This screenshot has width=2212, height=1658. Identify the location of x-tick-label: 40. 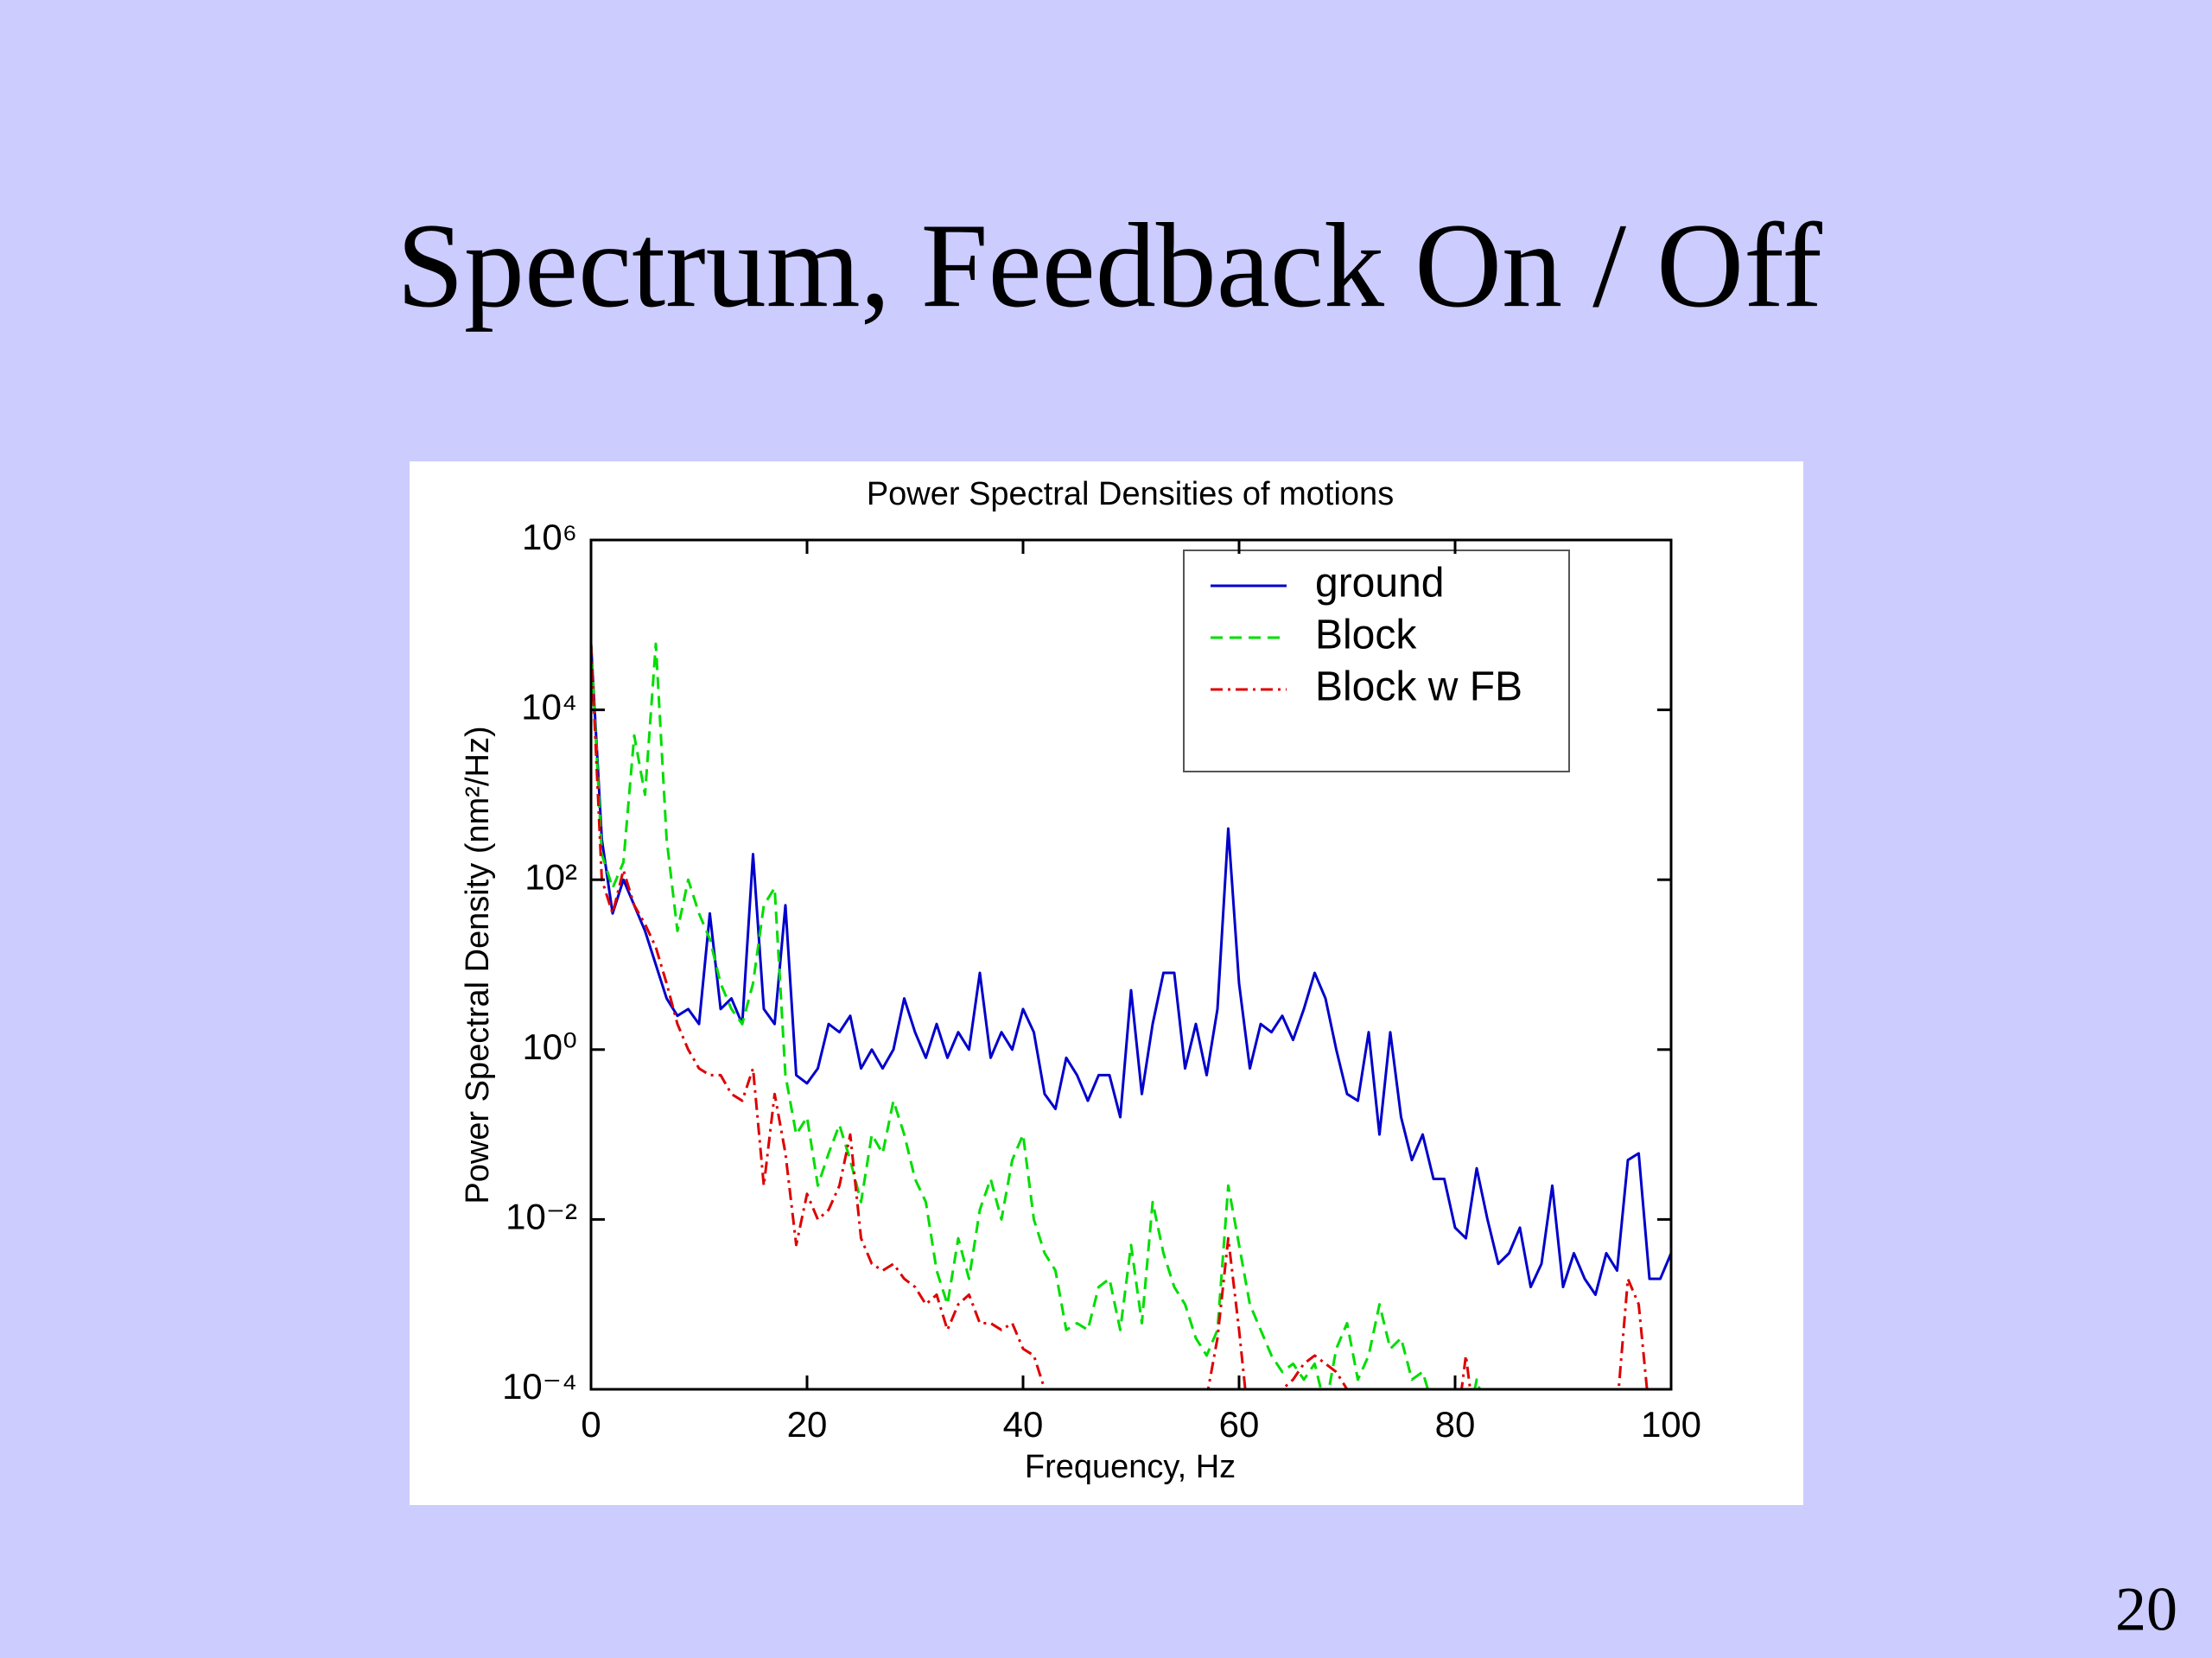
(1023, 1424).